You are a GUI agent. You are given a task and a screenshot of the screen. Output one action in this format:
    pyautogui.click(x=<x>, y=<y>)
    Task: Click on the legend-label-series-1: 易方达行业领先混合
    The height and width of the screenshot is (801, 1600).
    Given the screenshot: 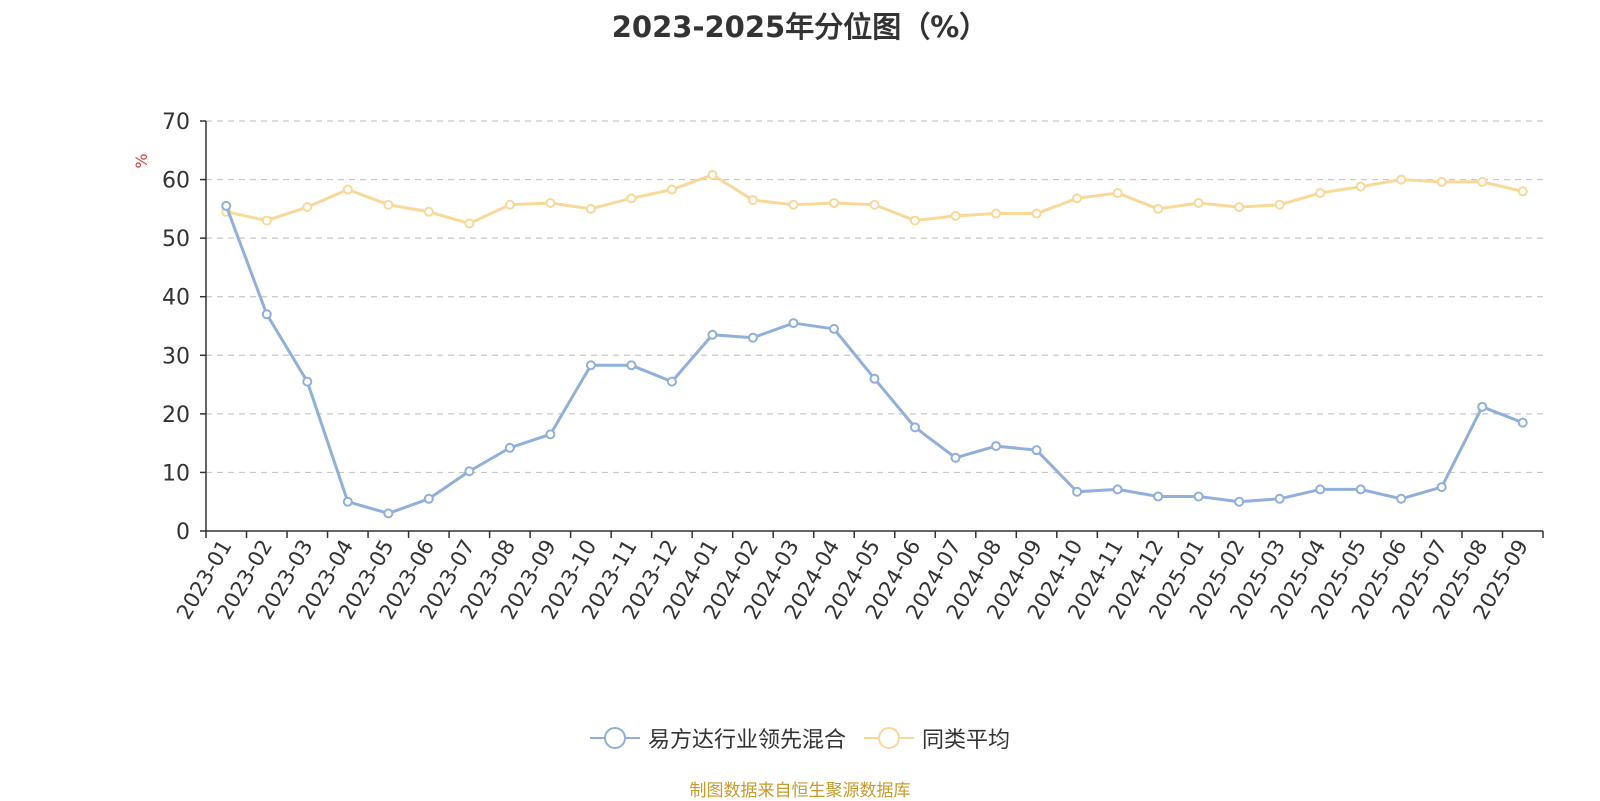 What is the action you would take?
    pyautogui.click(x=746, y=740)
    